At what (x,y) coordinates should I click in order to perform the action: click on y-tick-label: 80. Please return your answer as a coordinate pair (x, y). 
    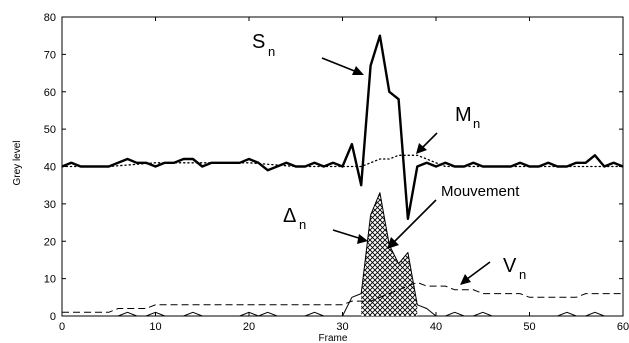
    Looking at the image, I should click on (50, 18).